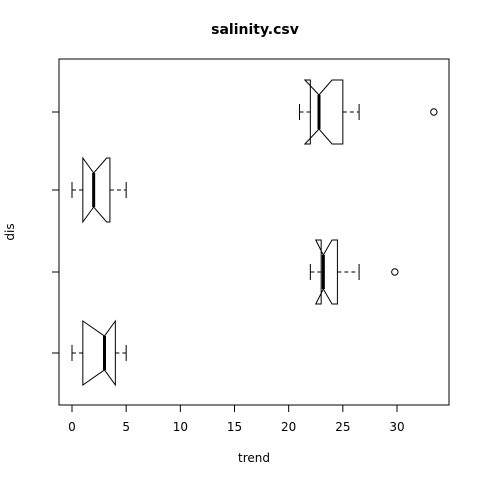  What do you see at coordinates (72, 427) in the screenshot?
I see `x-tick-label: 0` at bounding box center [72, 427].